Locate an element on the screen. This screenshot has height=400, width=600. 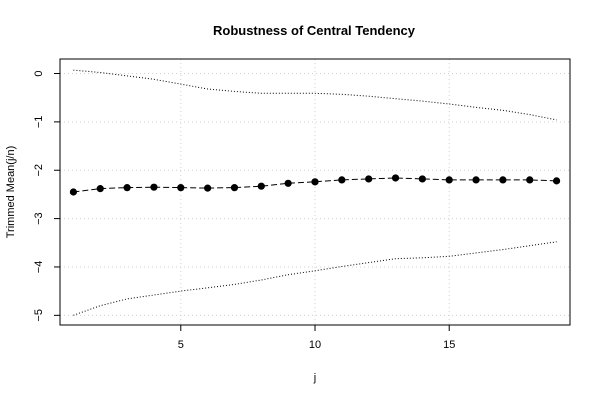
y-axis: 0 −1 −2 −3 −4 −5 is located at coordinates (46, 196).